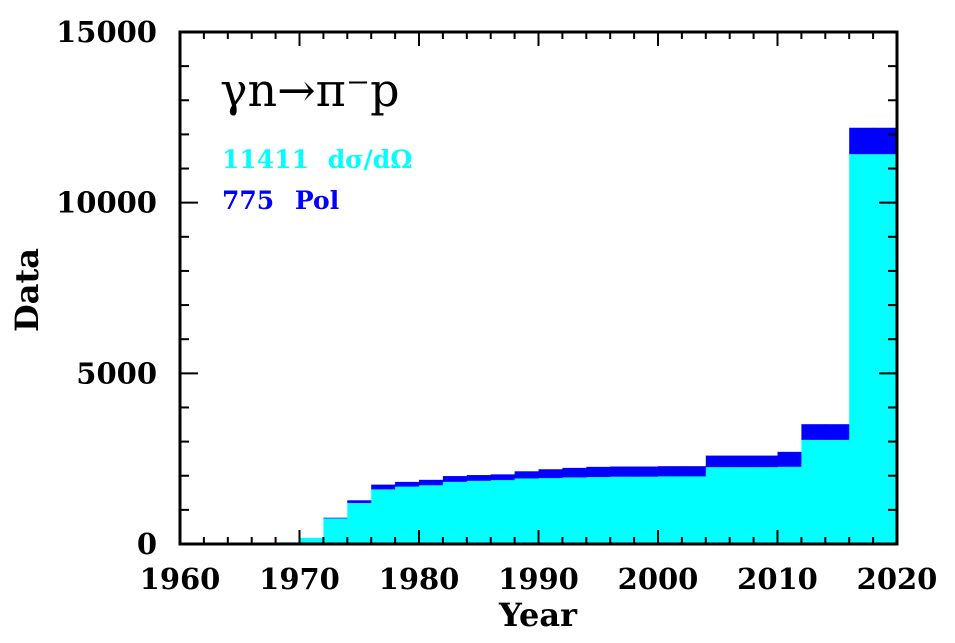 Image resolution: width=955 pixels, height=643 pixels. Describe the element at coordinates (370, 159) in the screenshot. I see `legend-dsigma-name: dσ/dΩ` at that location.